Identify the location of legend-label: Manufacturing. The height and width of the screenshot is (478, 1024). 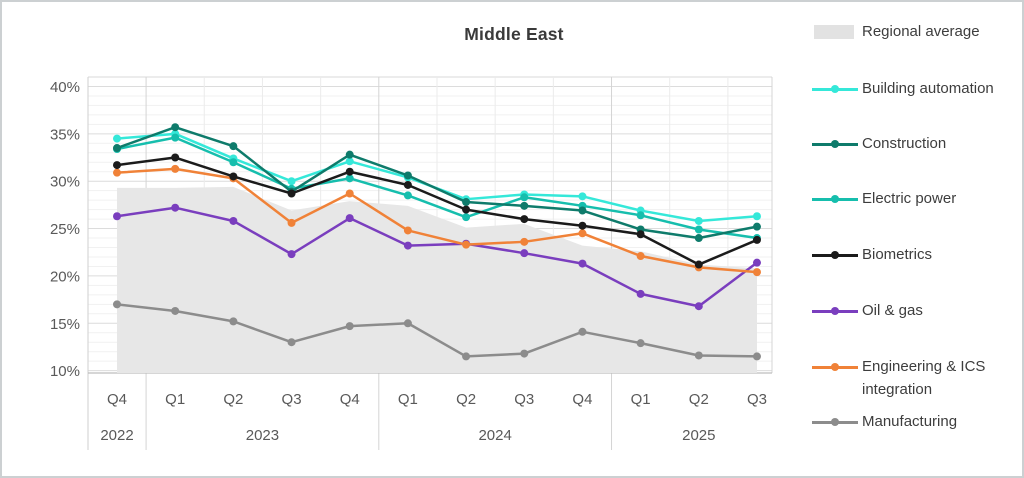
(910, 421).